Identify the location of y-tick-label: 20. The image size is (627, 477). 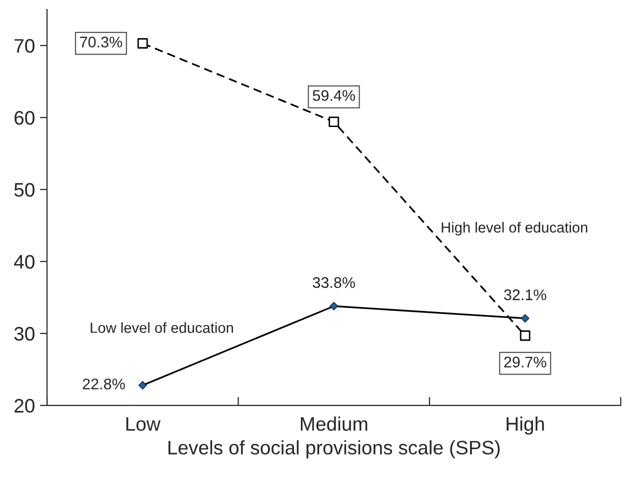
(24, 405).